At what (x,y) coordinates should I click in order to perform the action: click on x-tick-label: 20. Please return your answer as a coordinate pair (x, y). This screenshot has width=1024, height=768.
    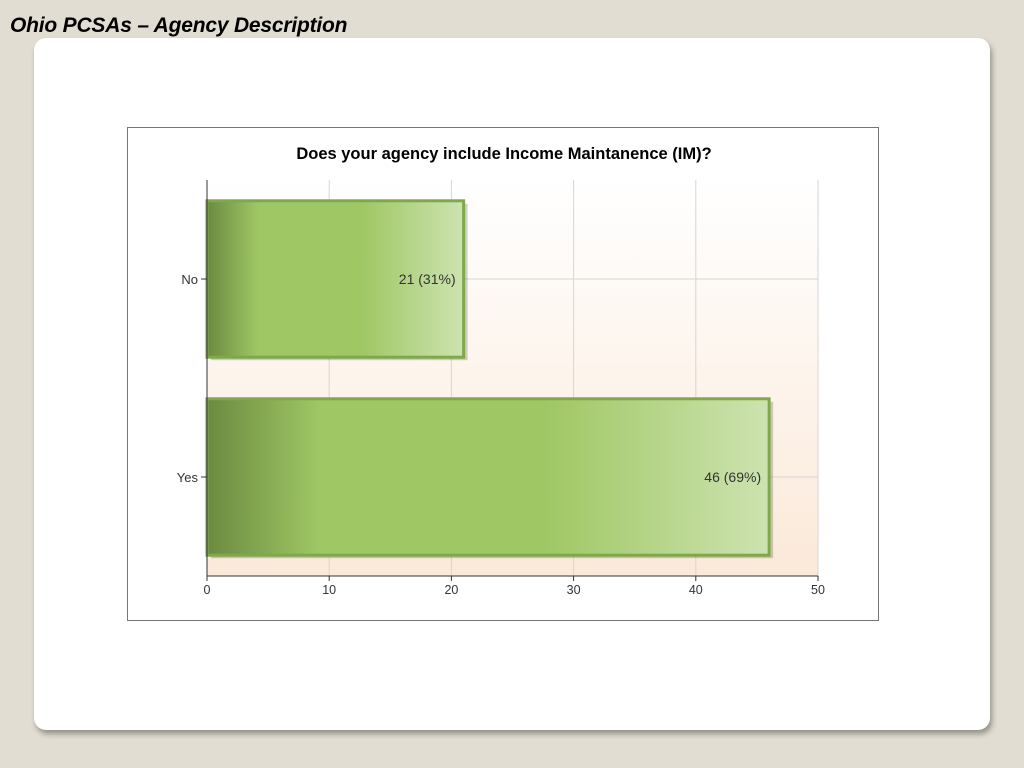
    Looking at the image, I should click on (451, 590).